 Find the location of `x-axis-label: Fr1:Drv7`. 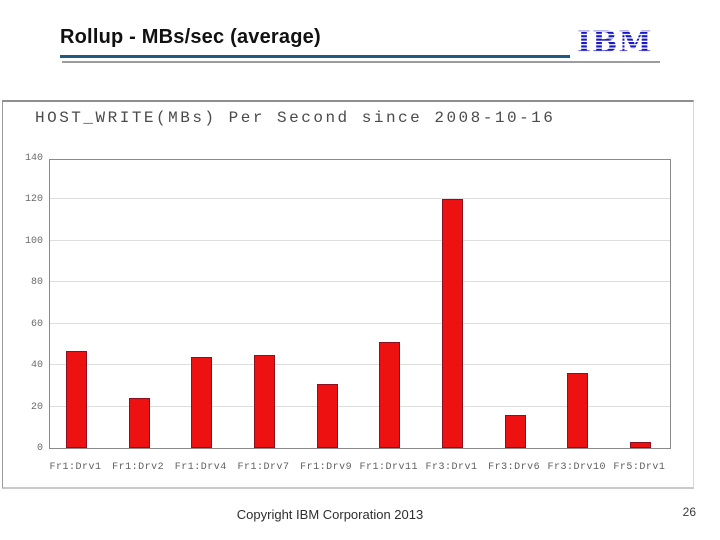

x-axis-label: Fr1:Drv7 is located at coordinates (263, 467).